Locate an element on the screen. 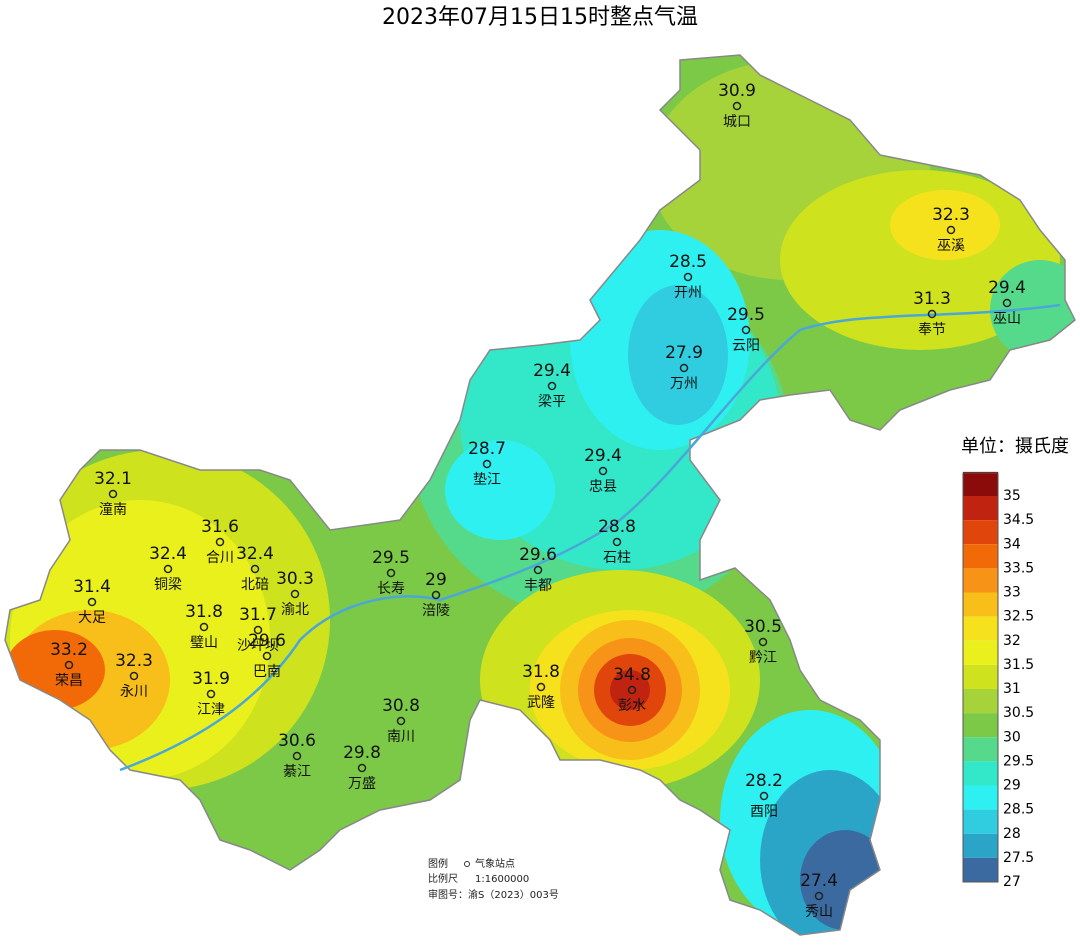 This screenshot has height=946, width=1080. station-value: 30.3 is located at coordinates (295, 579).